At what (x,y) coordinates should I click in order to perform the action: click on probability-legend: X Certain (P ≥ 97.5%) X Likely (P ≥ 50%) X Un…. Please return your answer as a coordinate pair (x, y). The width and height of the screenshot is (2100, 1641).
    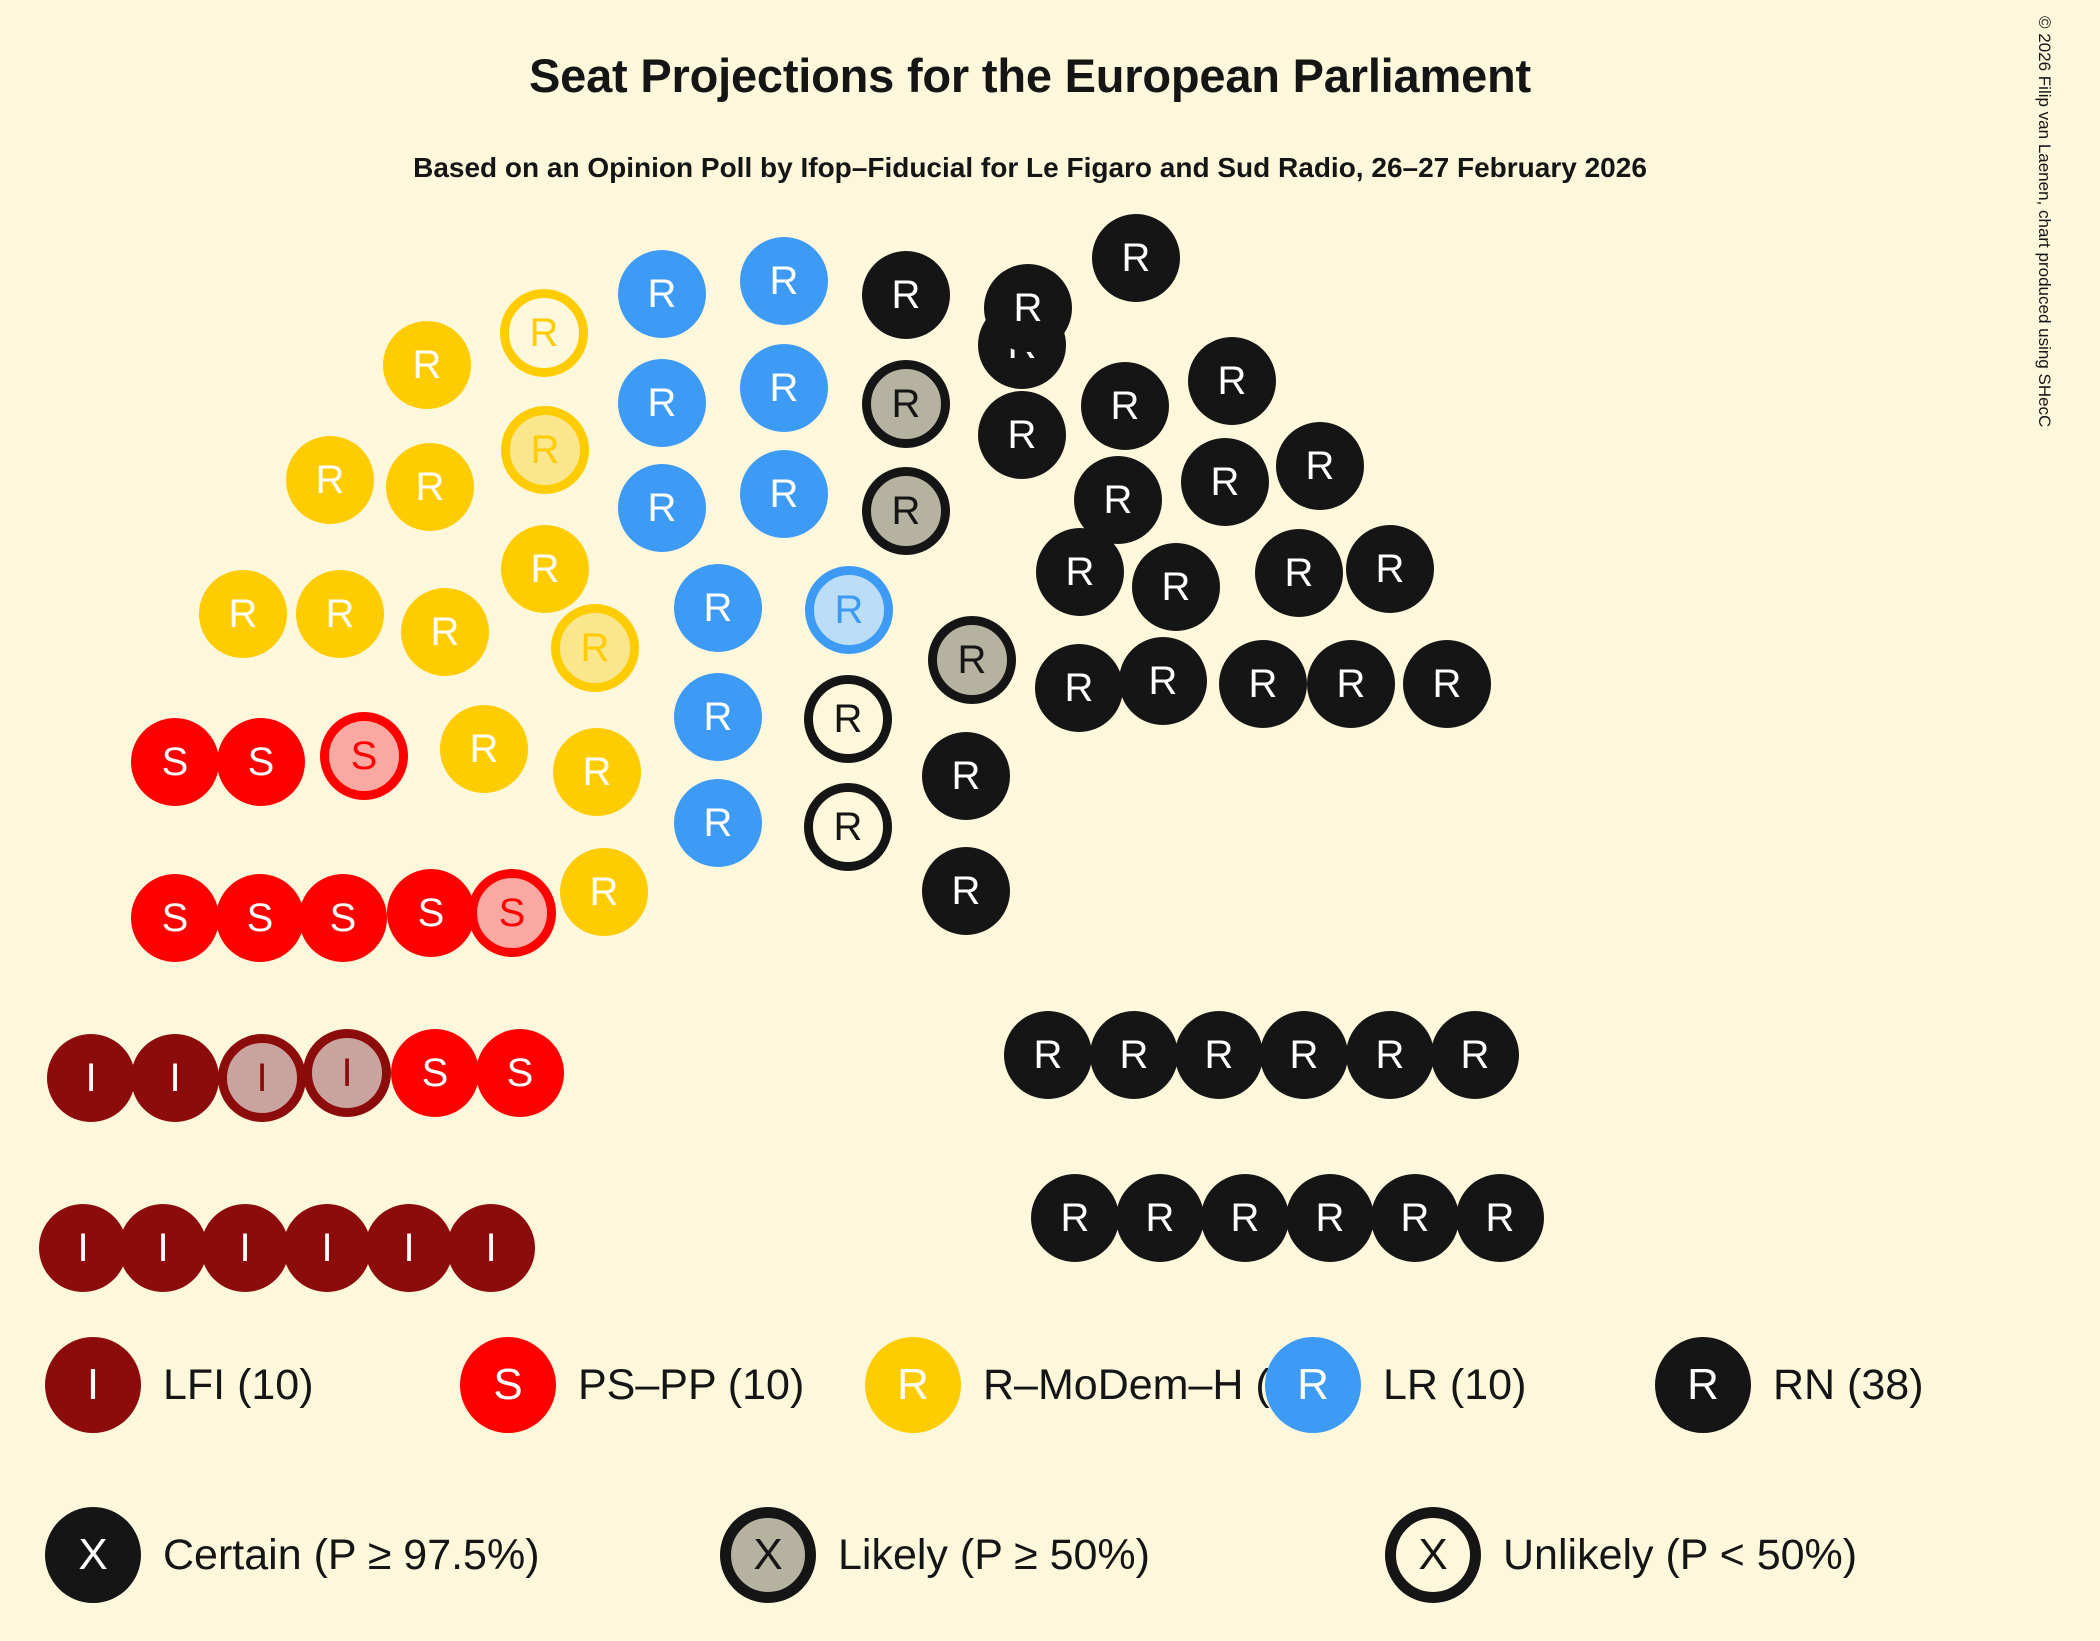
    Looking at the image, I should click on (1050, 1555).